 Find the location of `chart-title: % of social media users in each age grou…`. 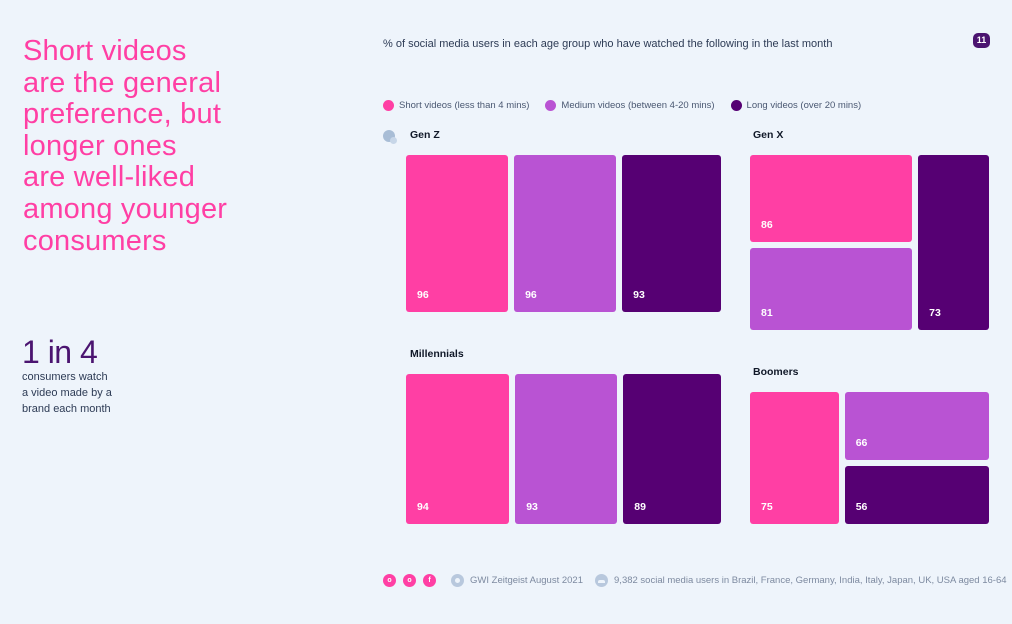

chart-title: % of social media users in each age grou… is located at coordinates (608, 44).